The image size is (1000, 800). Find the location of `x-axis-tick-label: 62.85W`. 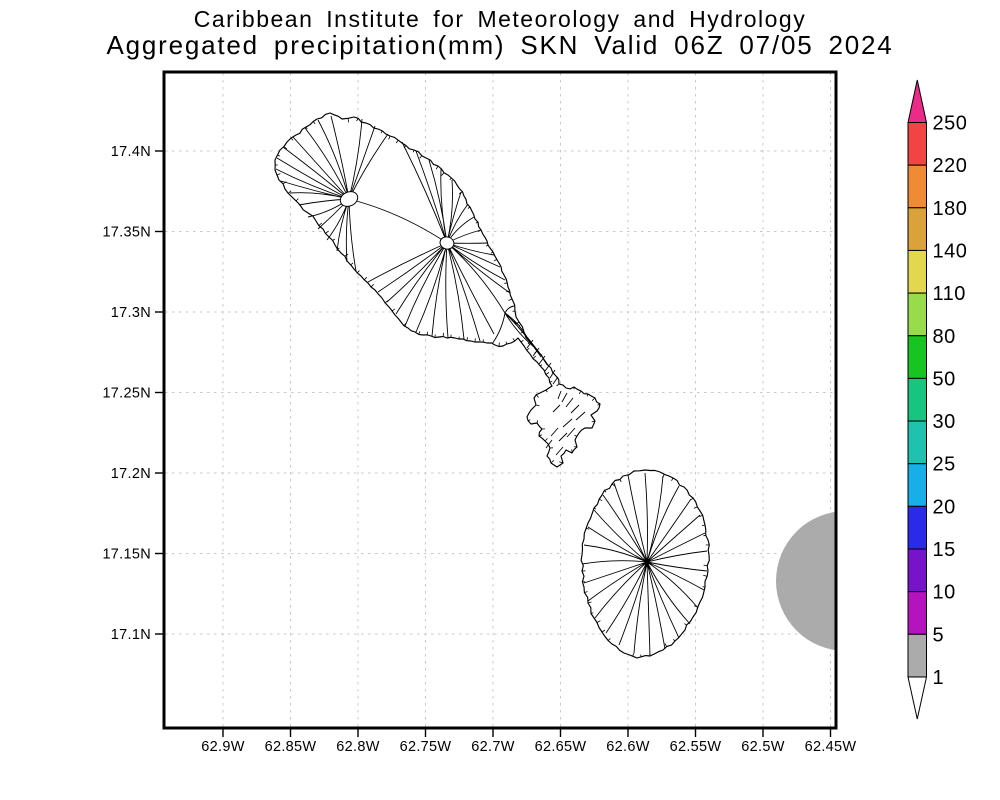

x-axis-tick-label: 62.85W is located at coordinates (291, 747).